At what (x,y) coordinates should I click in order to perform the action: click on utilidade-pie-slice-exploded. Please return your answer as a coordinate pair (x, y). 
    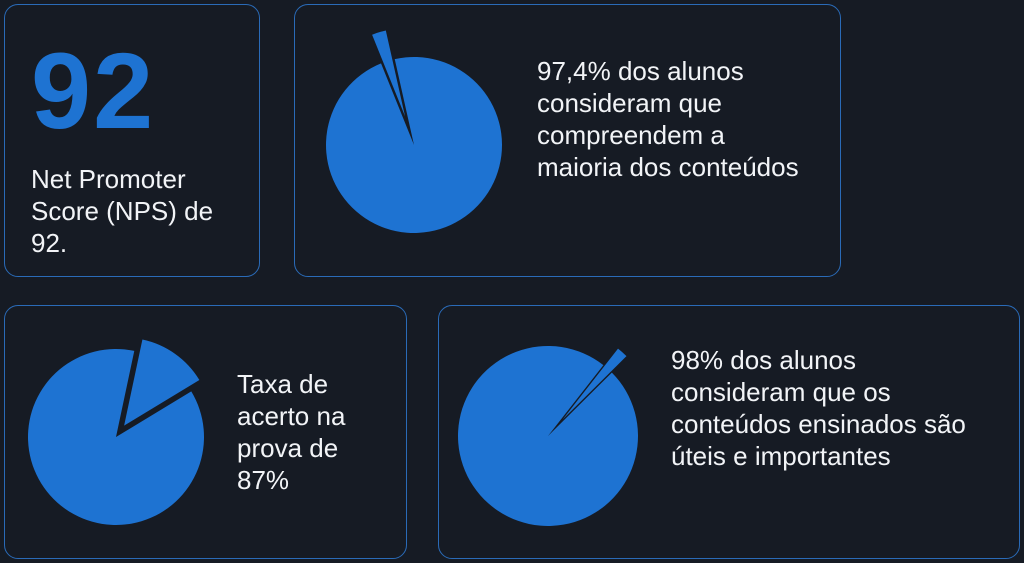
    Looking at the image, I should click on (594, 384).